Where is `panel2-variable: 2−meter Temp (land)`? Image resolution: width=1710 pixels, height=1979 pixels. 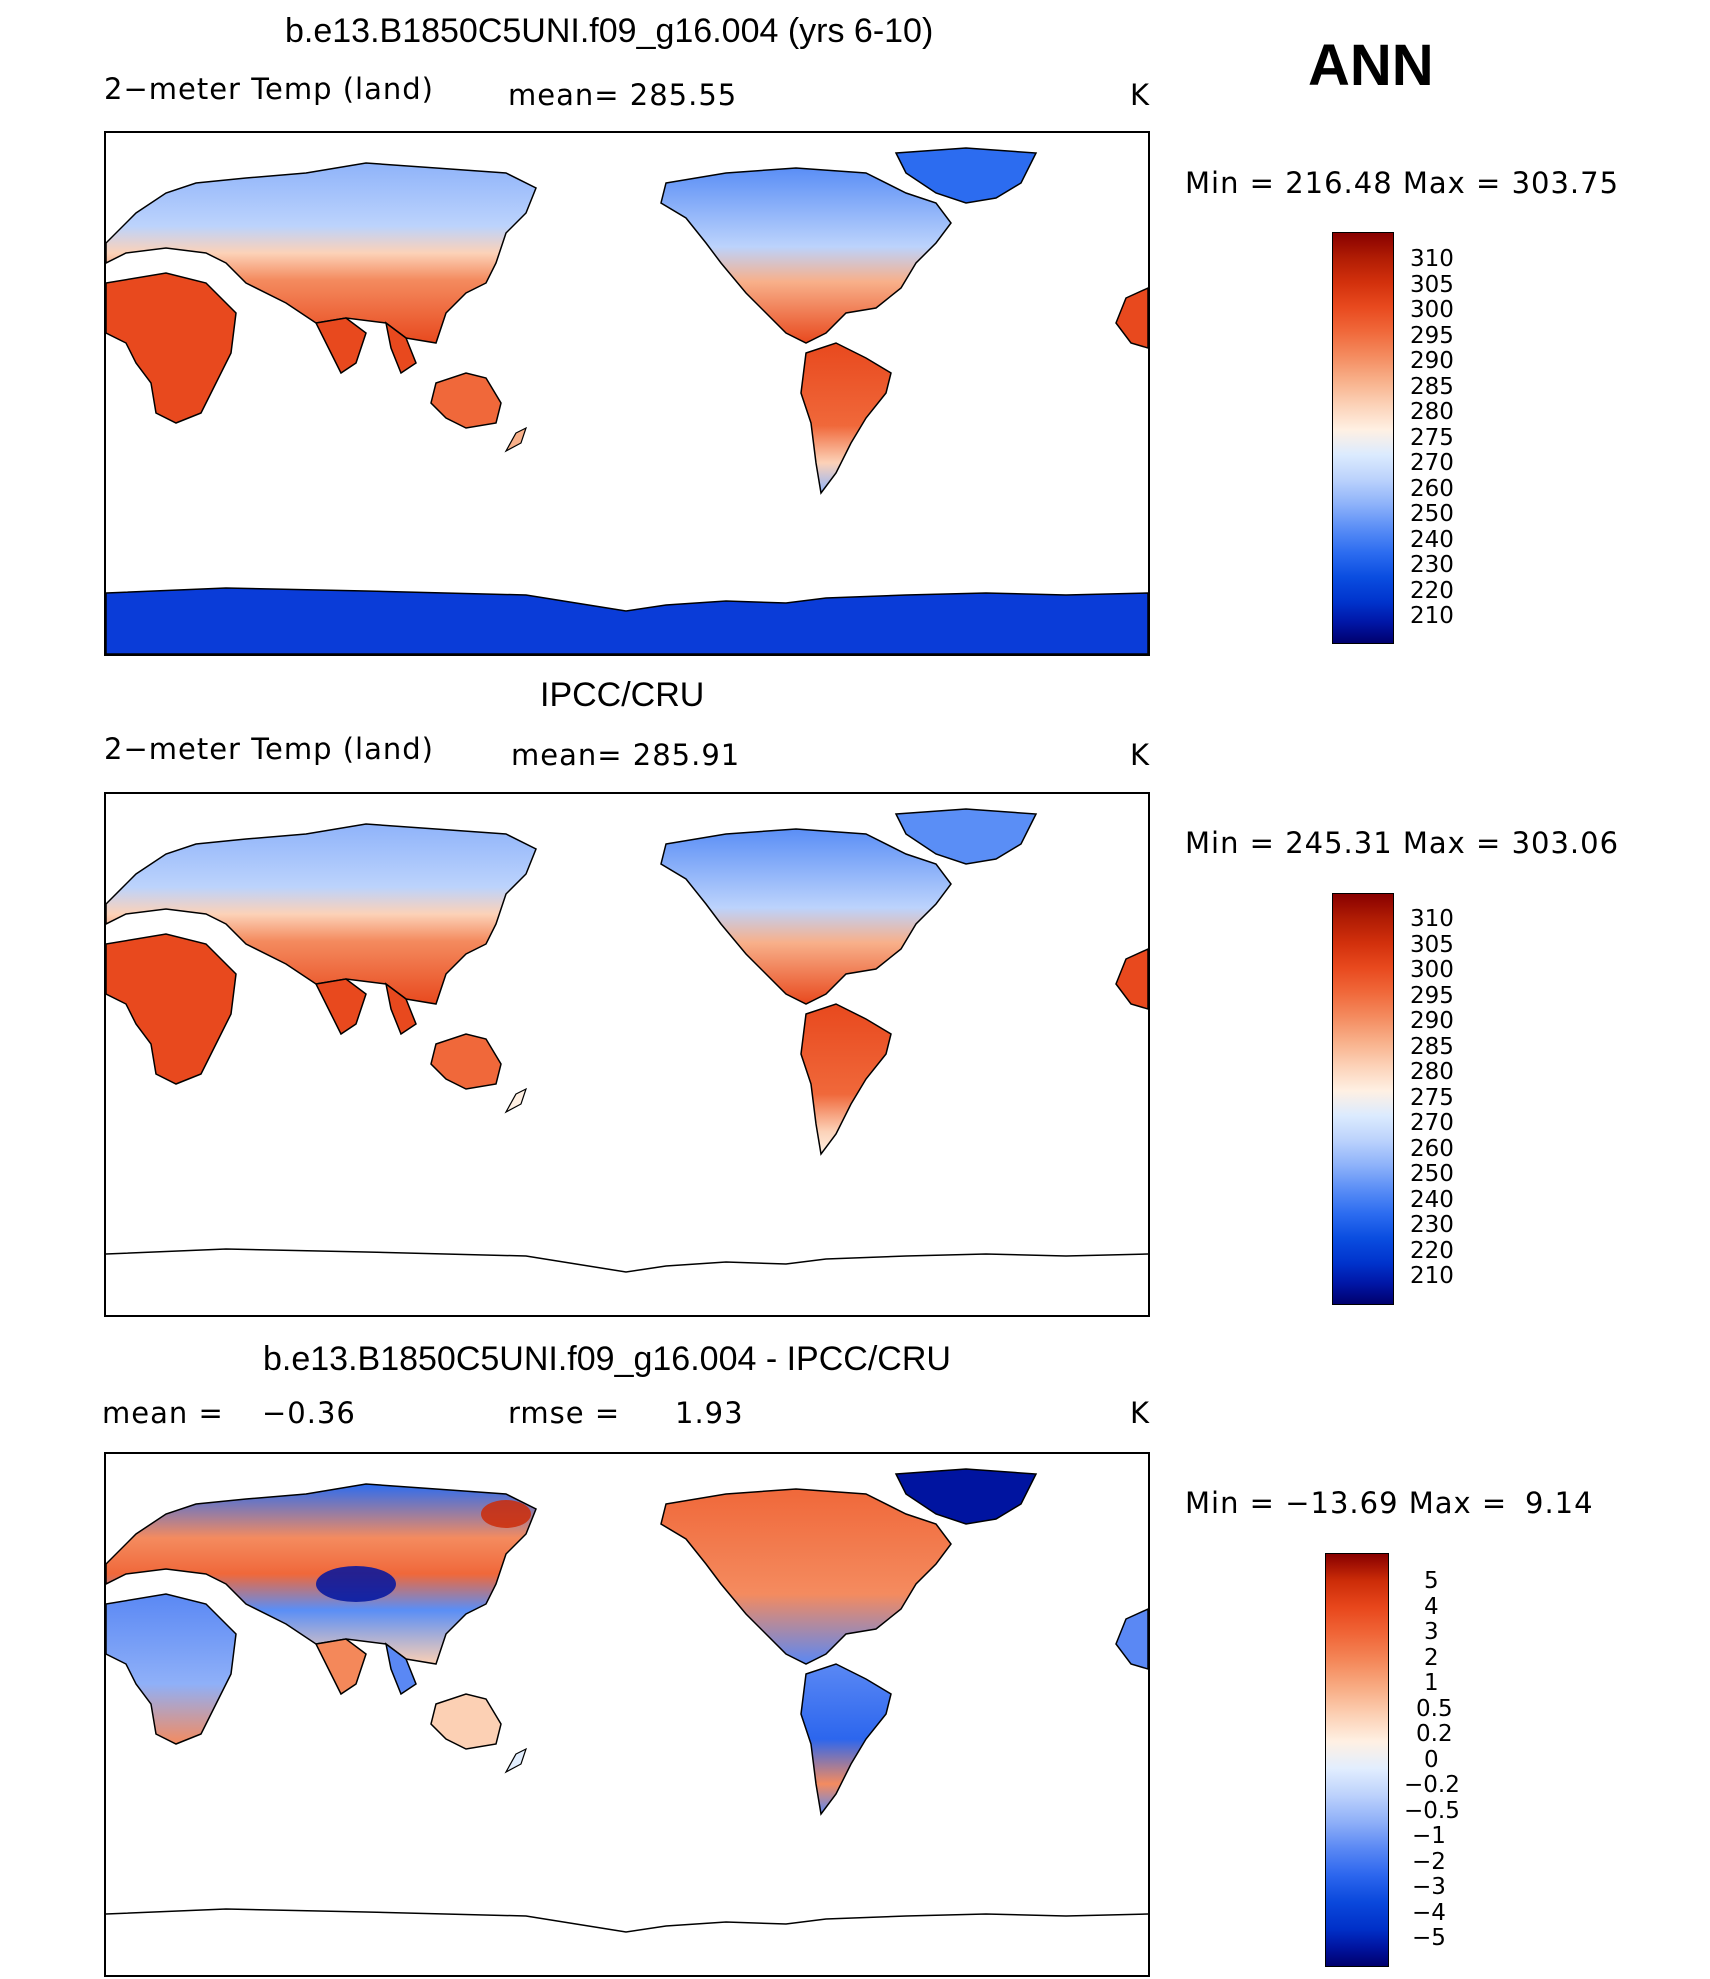 panel2-variable: 2−meter Temp (land) is located at coordinates (269, 749).